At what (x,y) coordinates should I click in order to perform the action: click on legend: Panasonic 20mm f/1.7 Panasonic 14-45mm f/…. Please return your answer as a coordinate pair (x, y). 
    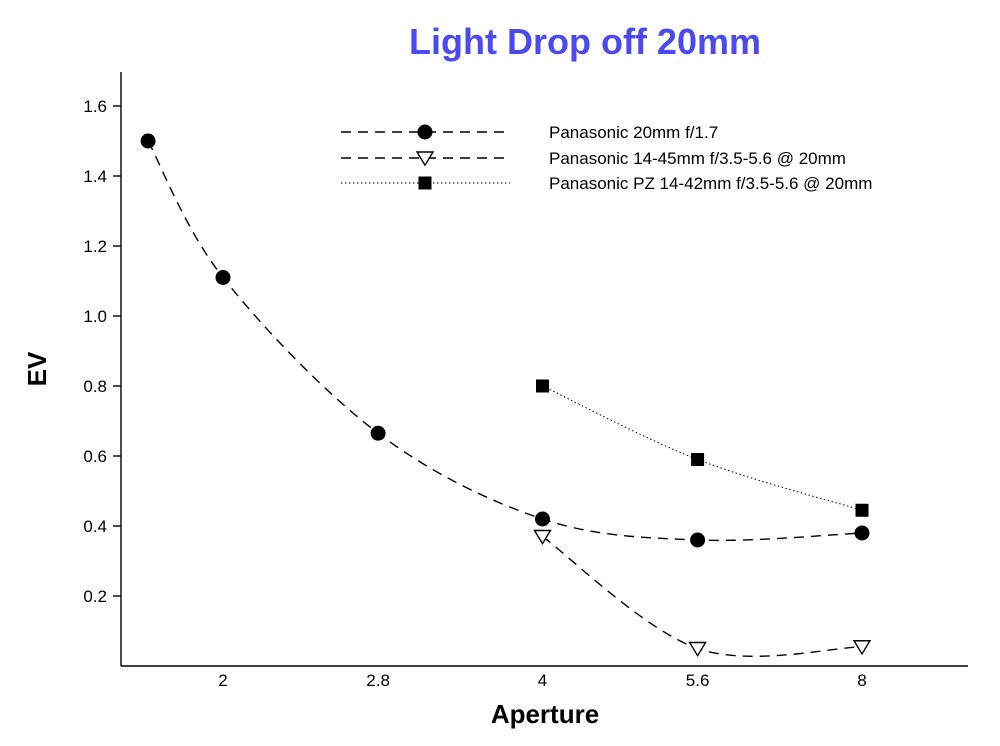
    Looking at the image, I should click on (606, 158).